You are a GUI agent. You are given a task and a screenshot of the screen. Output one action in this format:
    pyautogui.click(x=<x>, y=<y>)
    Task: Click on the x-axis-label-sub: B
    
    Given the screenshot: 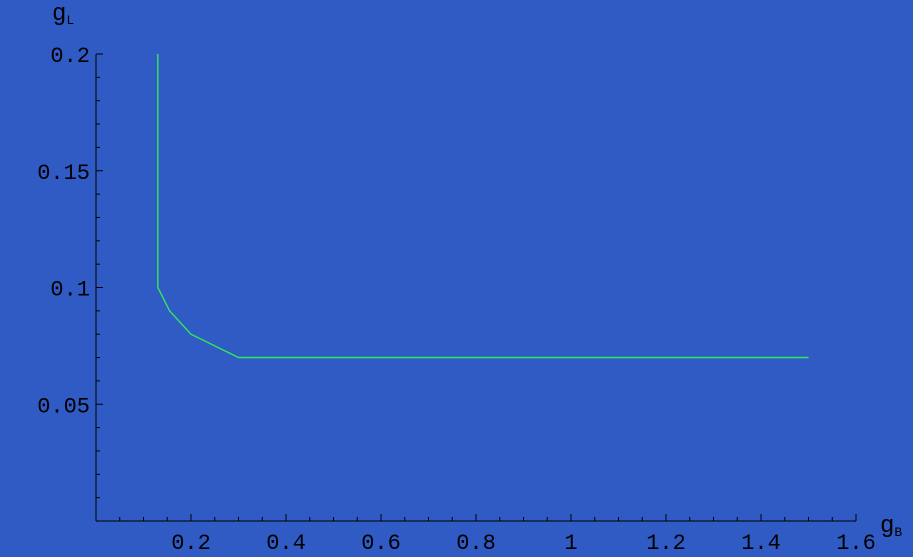 What is the action you would take?
    pyautogui.click(x=898, y=532)
    